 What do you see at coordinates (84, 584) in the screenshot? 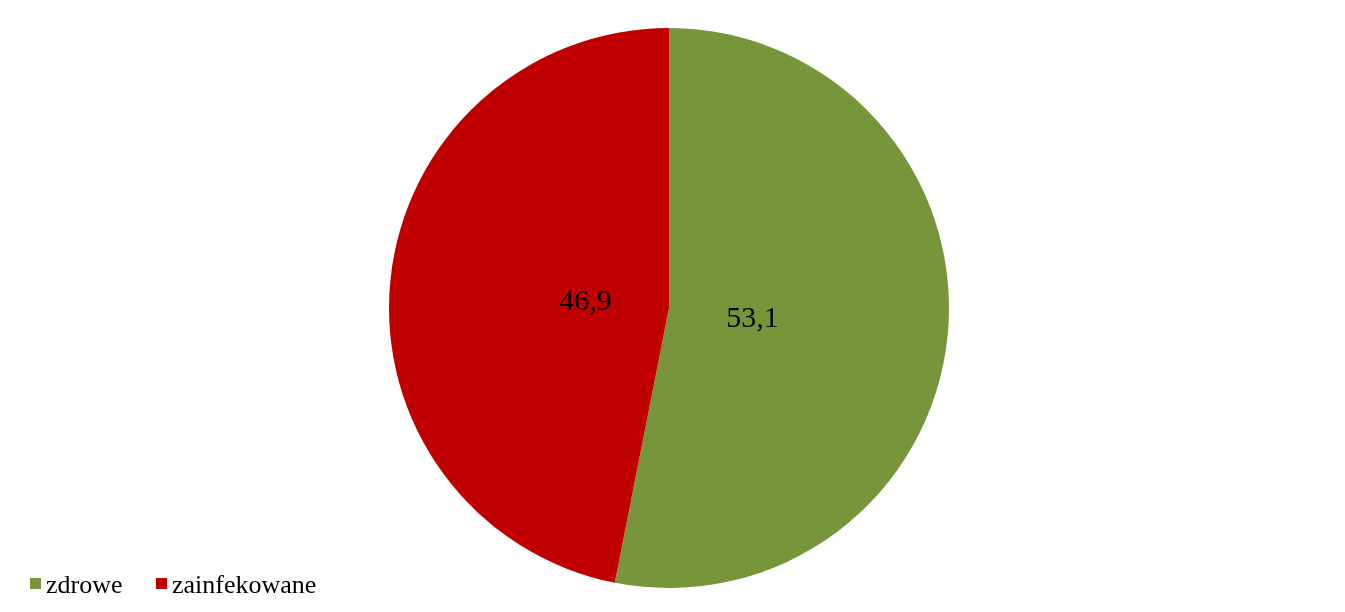
I see `legend-label: zdrowe` at bounding box center [84, 584].